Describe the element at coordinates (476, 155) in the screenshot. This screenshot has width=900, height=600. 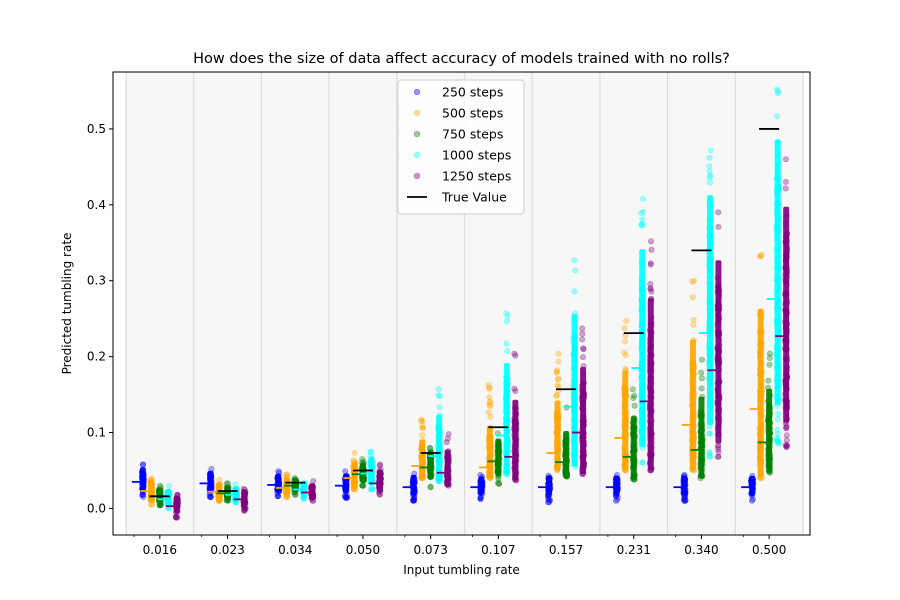
I see `legend-label: 1000 steps` at that location.